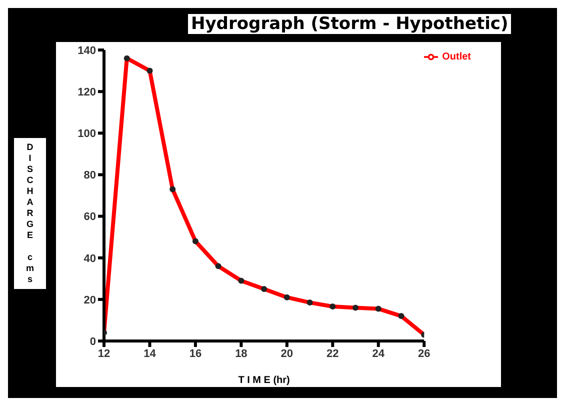 This screenshot has height=406, width=565. I want to click on y-tick-label: 140, so click(87, 50).